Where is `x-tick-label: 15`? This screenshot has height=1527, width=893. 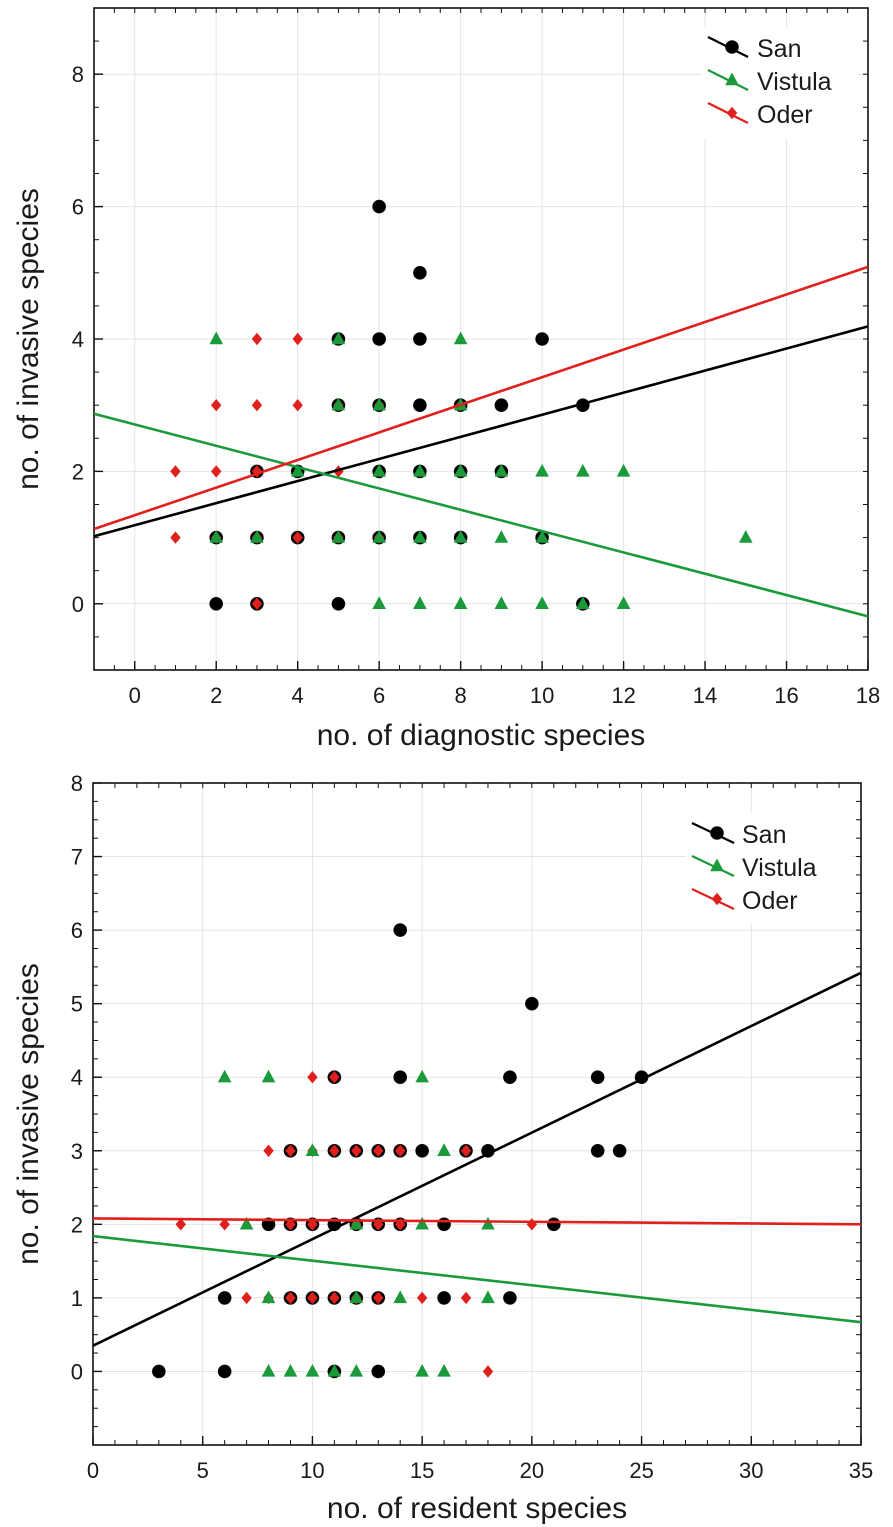
x-tick-label: 15 is located at coordinates (422, 1470).